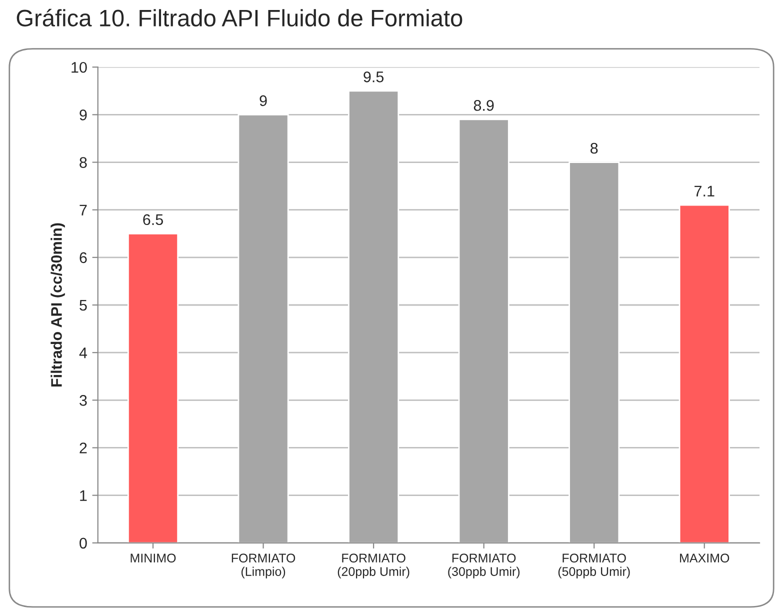 The image size is (783, 610). I want to click on x-tick-label: FORMIATO (50ppb Umir), so click(594, 566).